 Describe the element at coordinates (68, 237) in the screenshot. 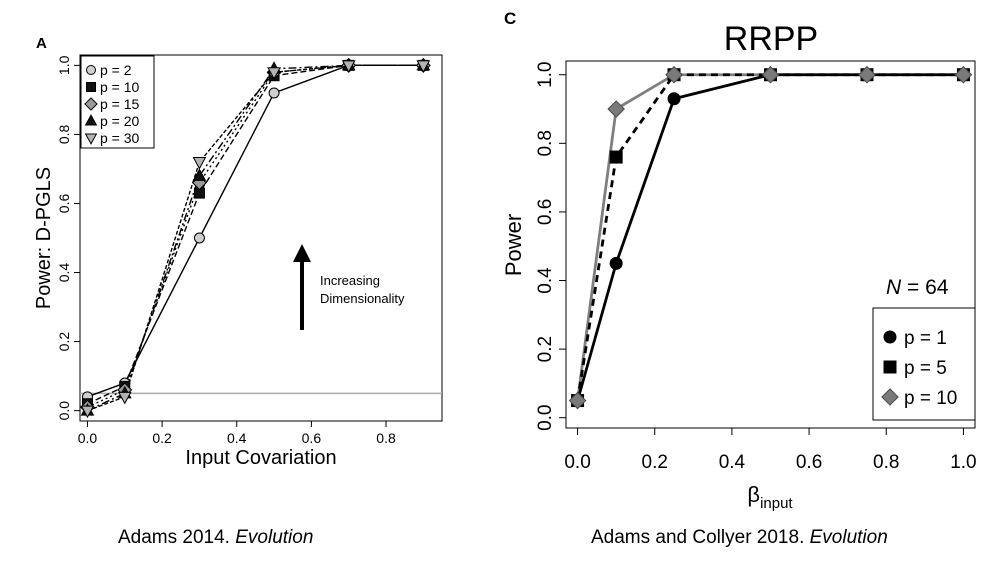

I see `panel-a-y-ticks: 0.0 0.2 0.4 0.6 0.8 1.0` at that location.